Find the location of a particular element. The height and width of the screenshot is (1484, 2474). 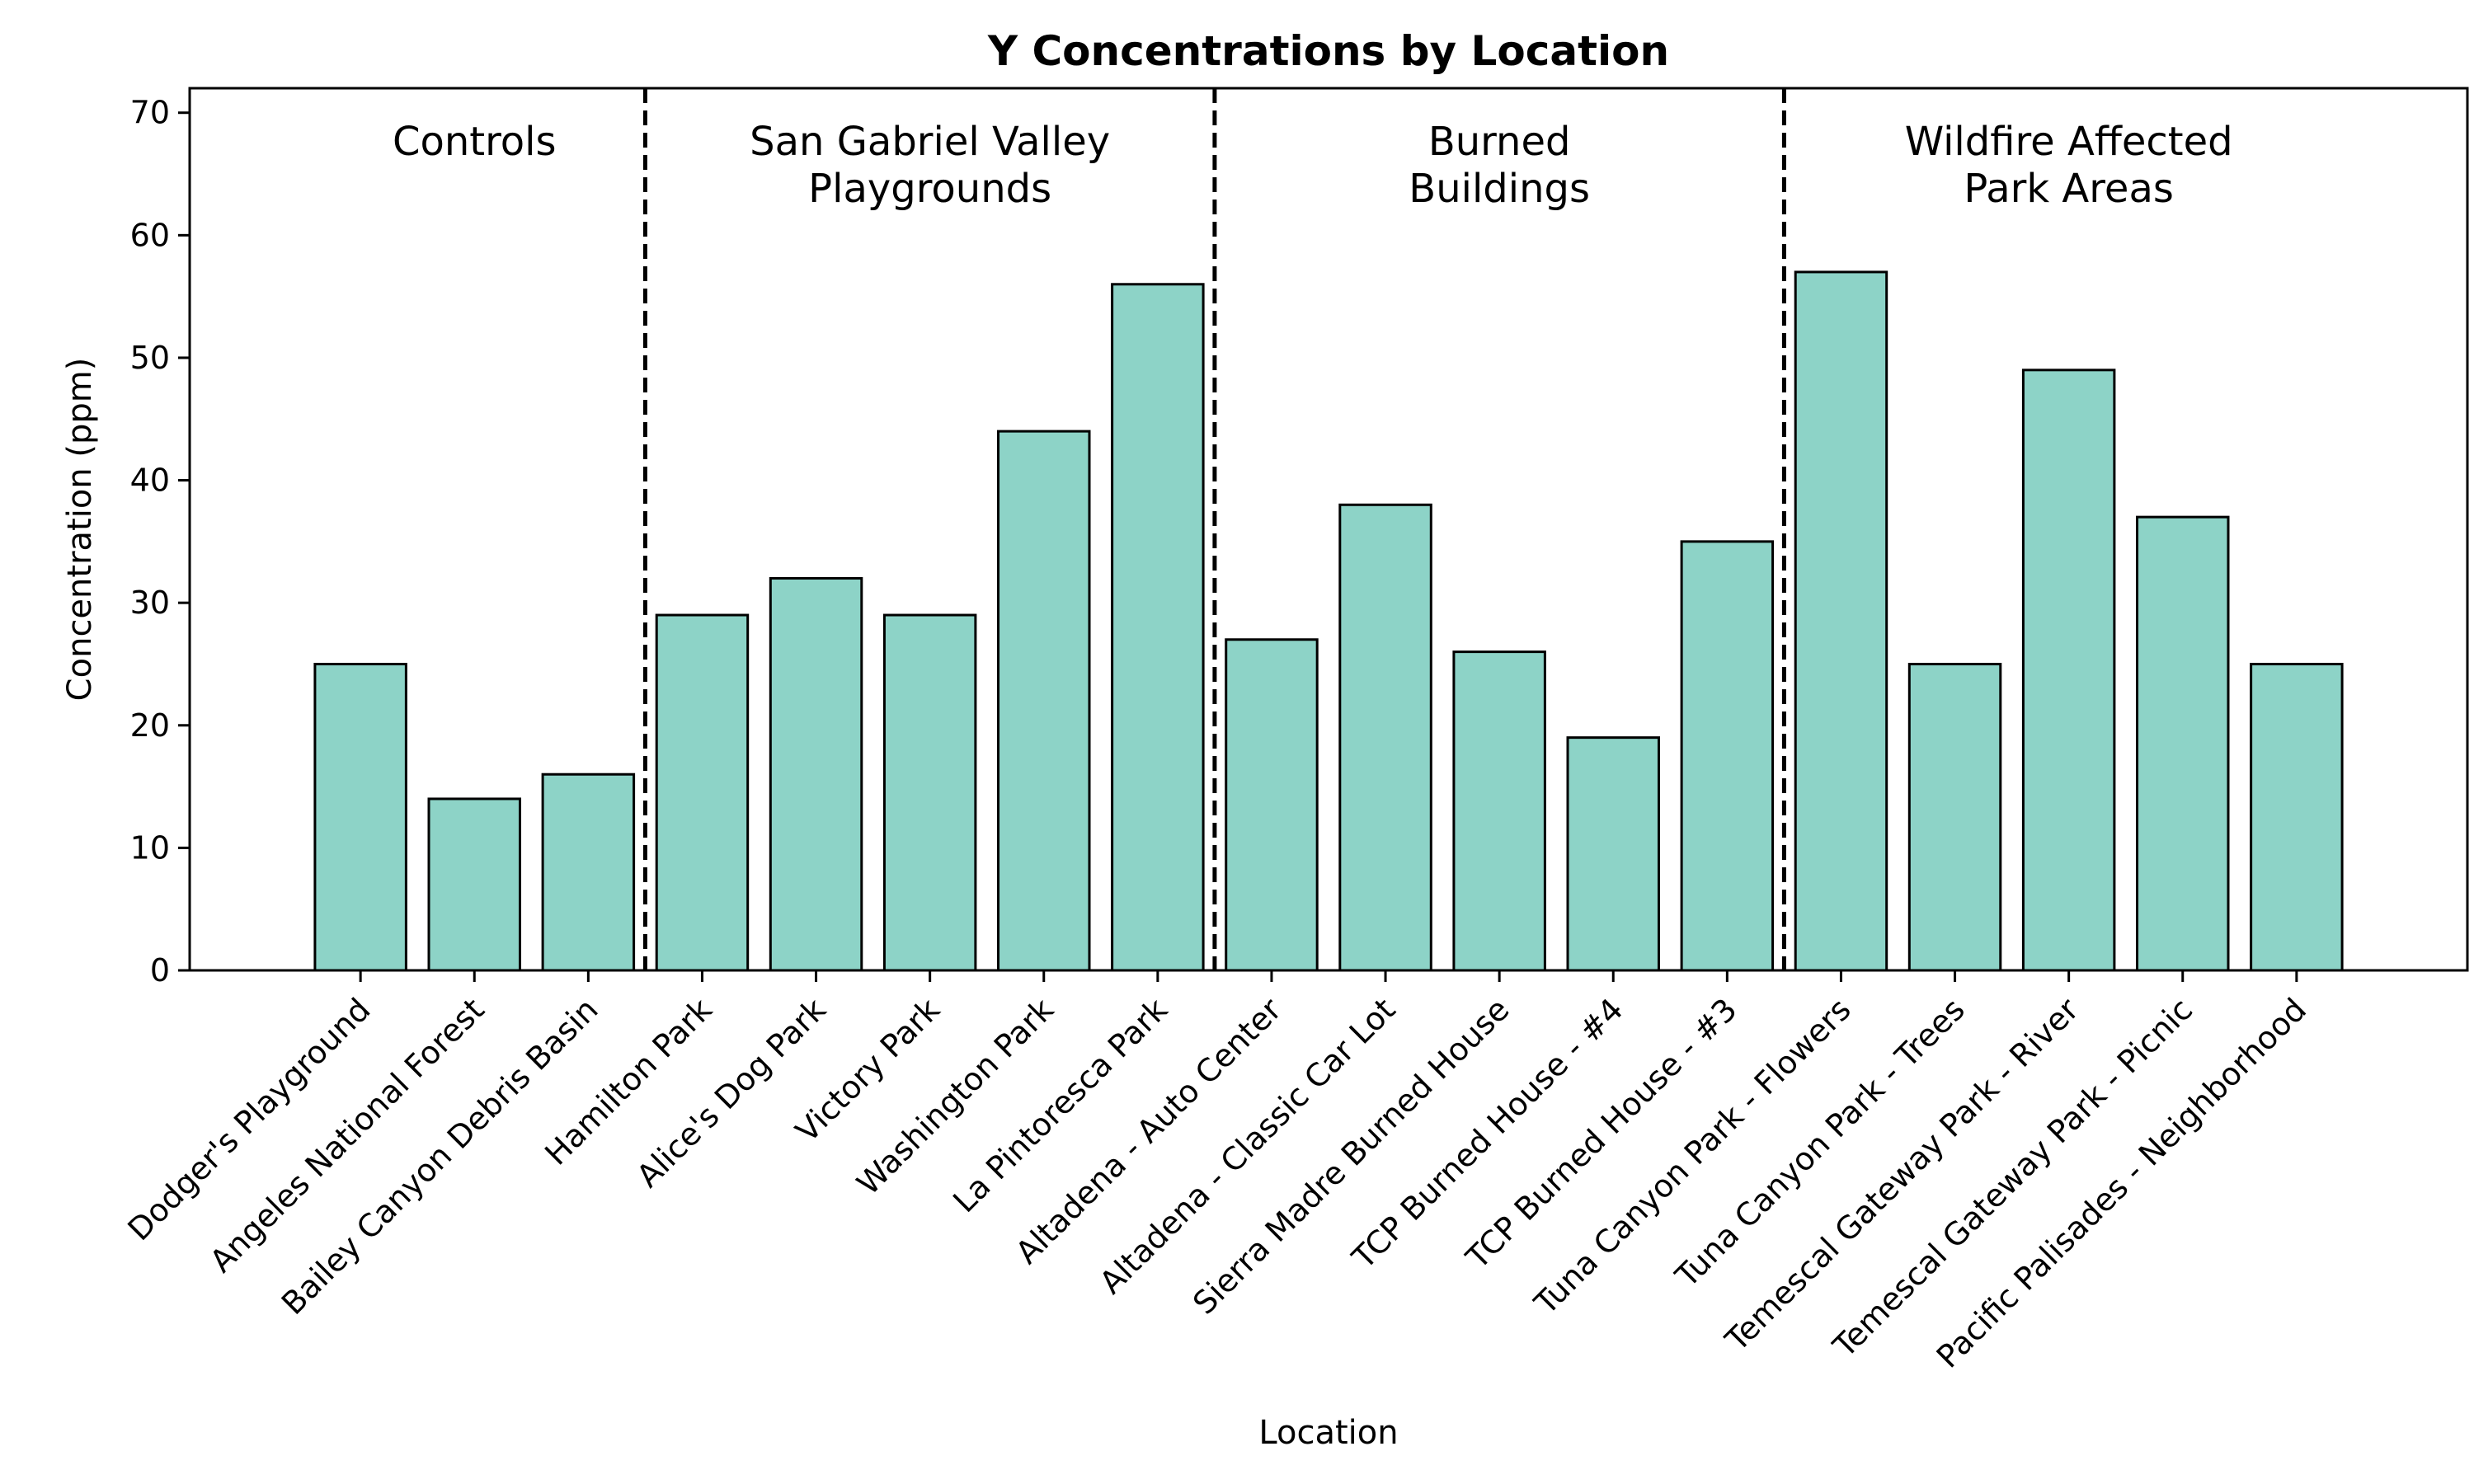

y-tick-label: 20 is located at coordinates (150, 725).